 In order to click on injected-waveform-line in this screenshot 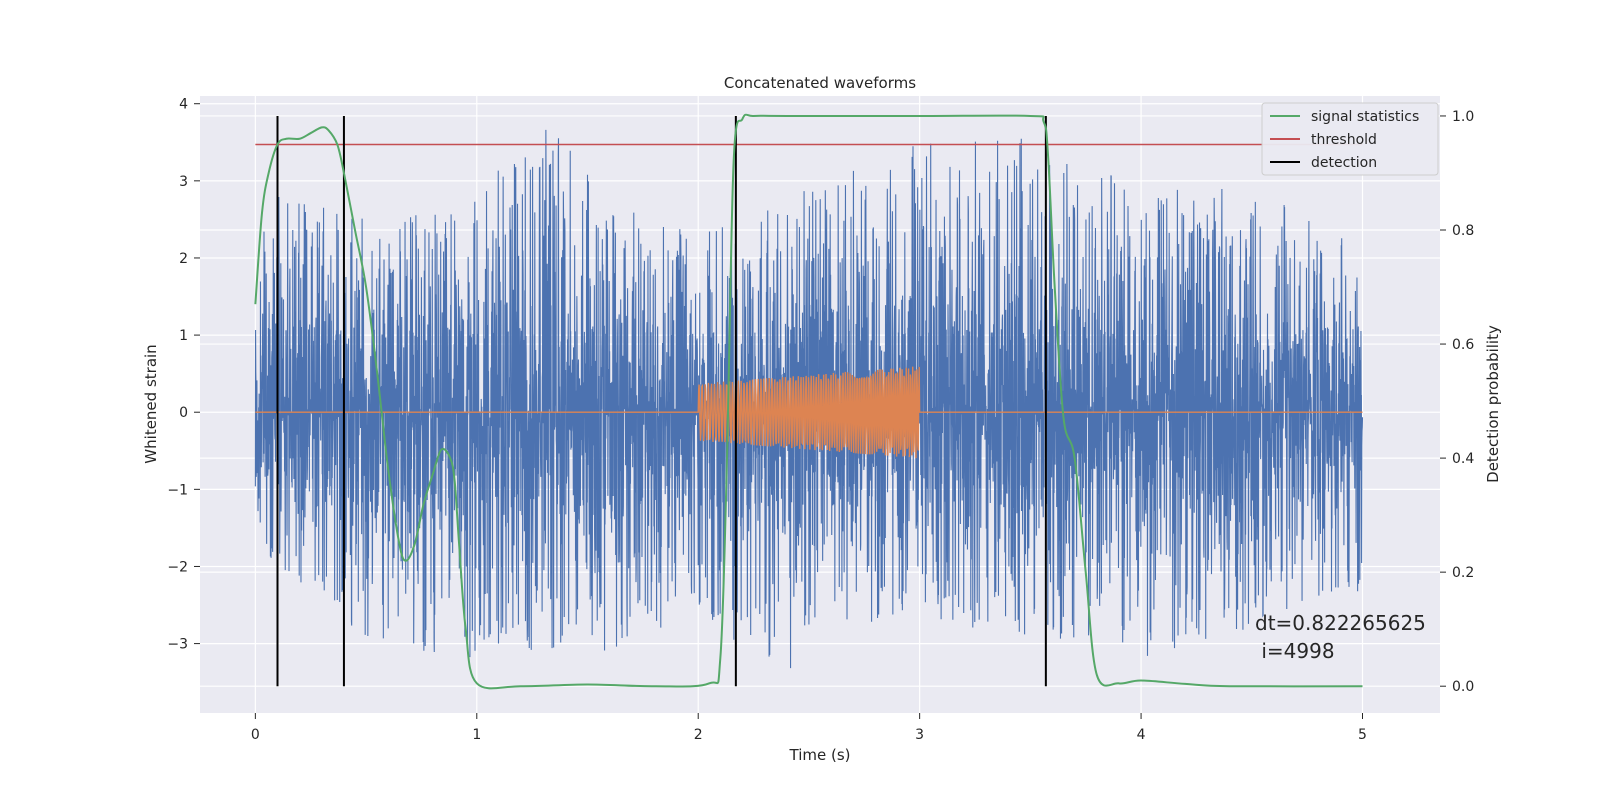, I will do `click(809, 412)`.